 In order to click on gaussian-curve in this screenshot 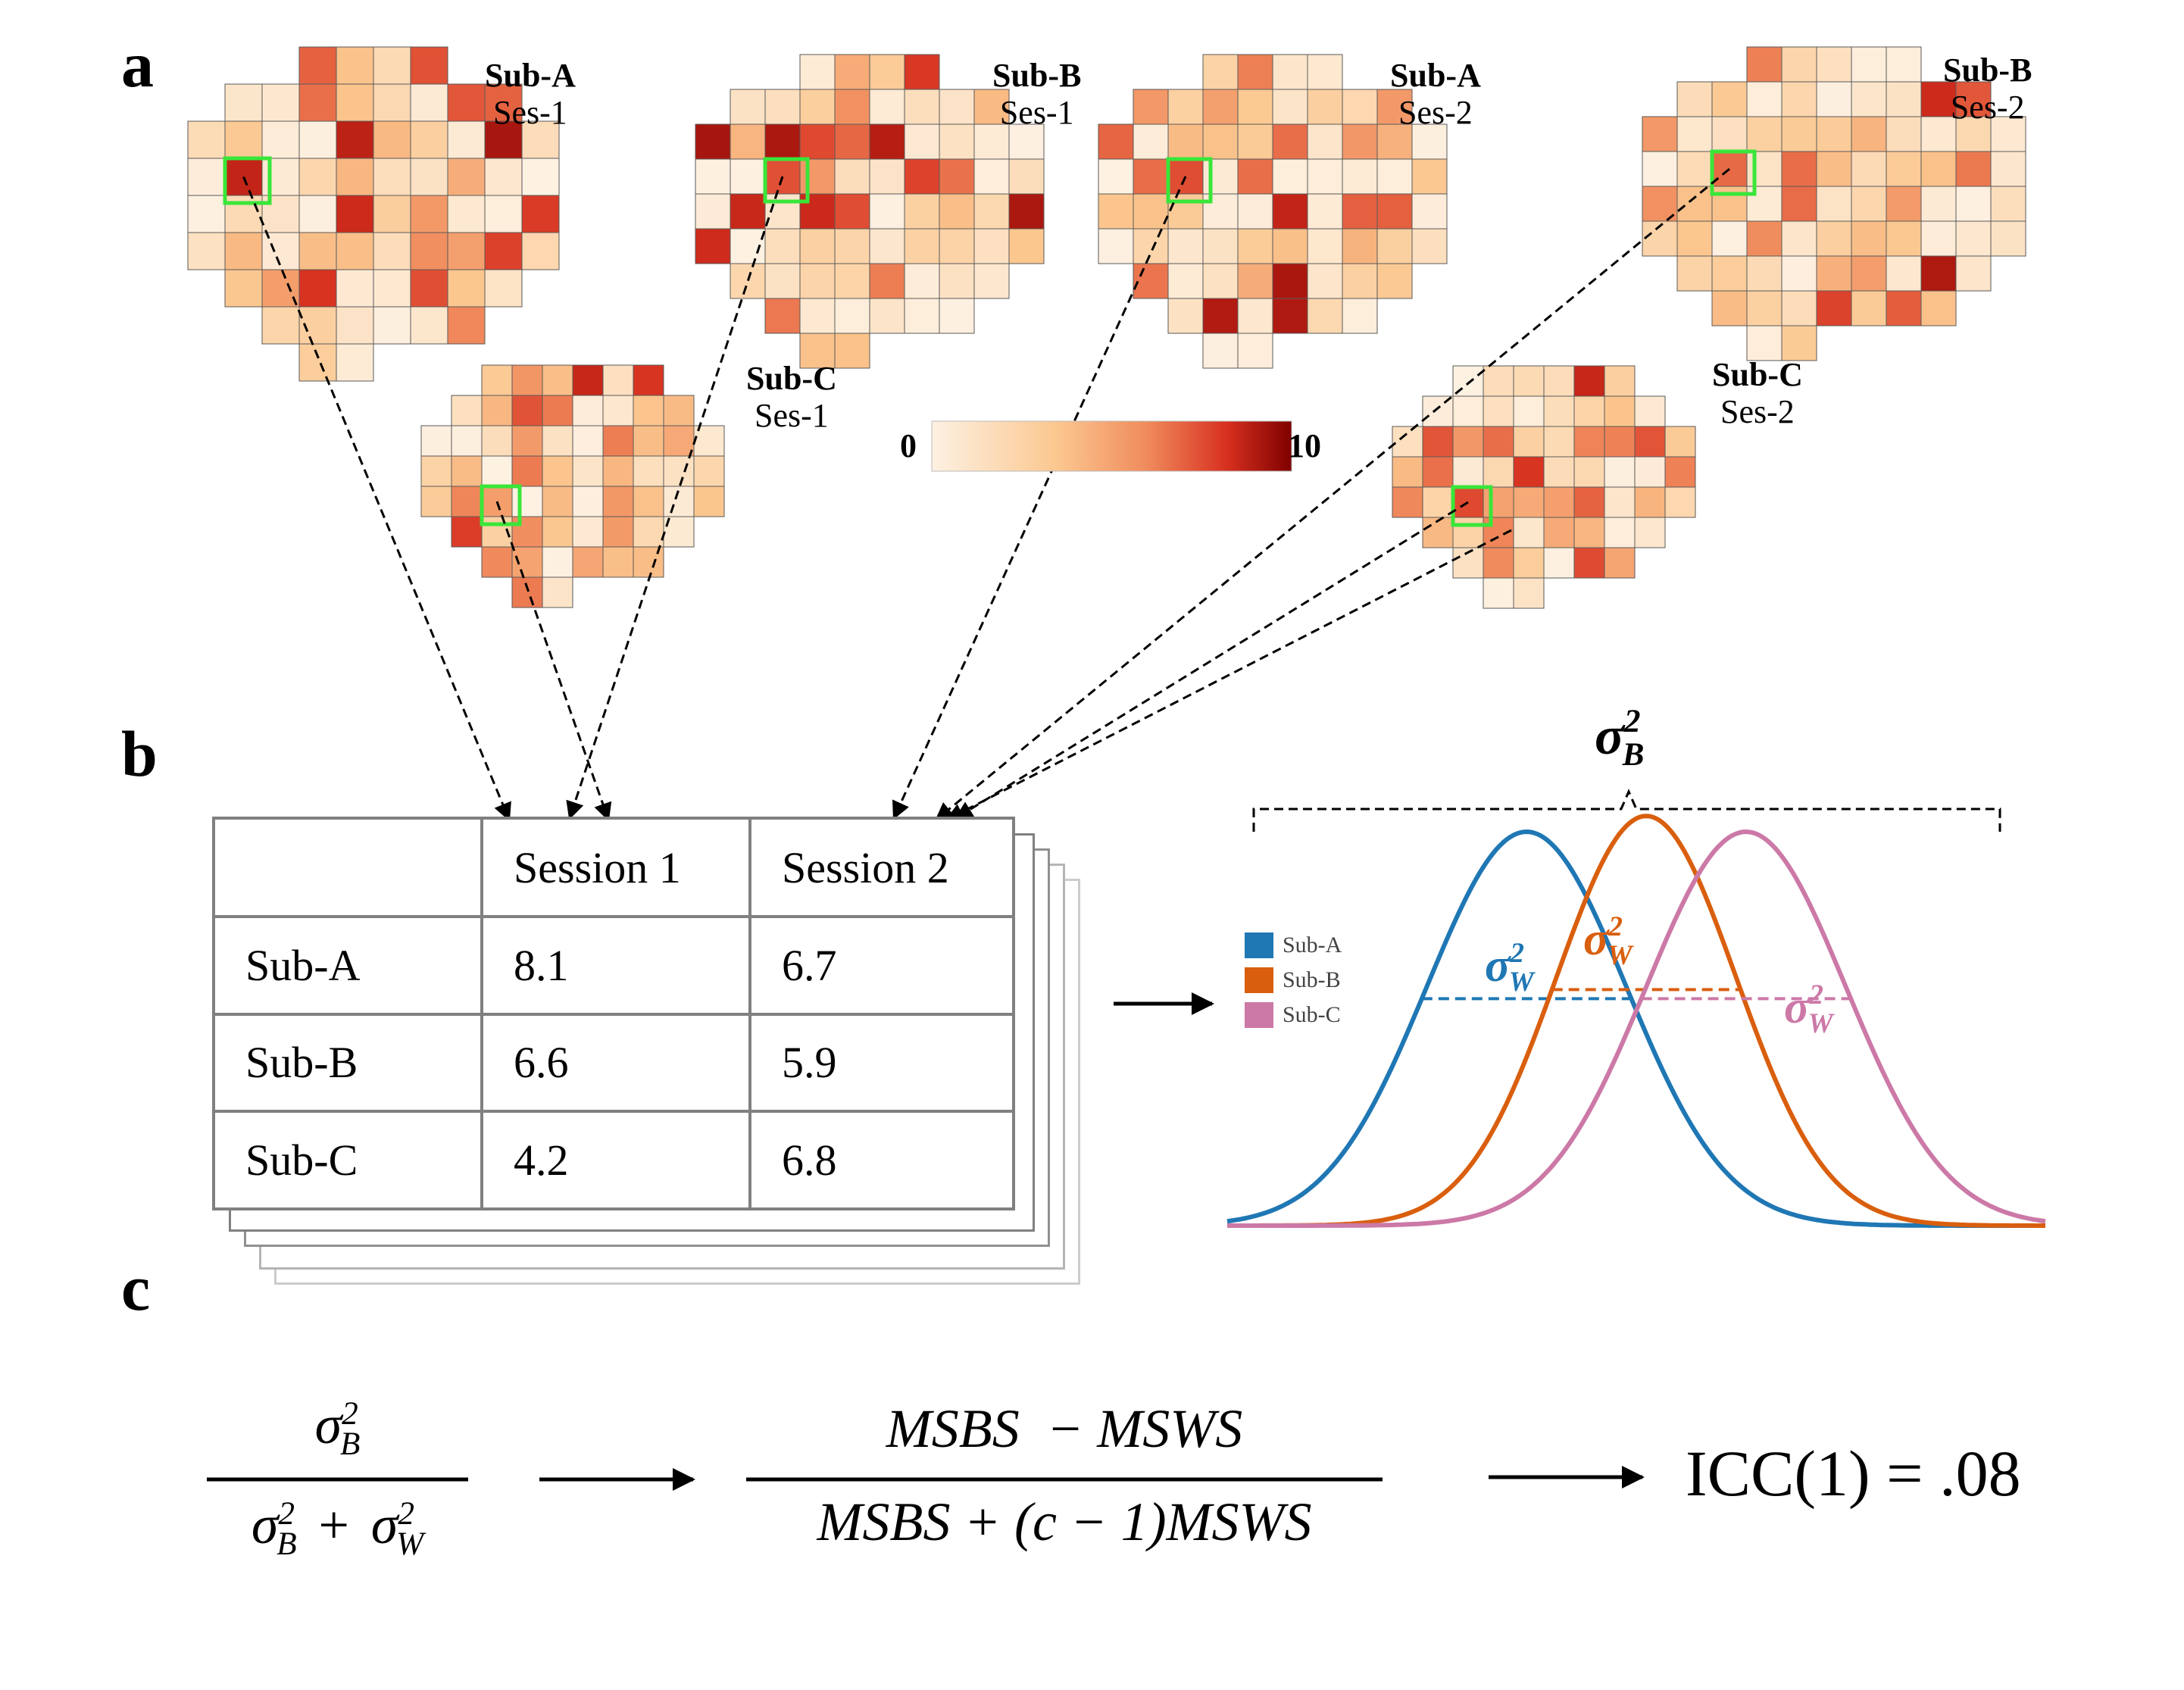, I will do `click(1636, 1021)`.